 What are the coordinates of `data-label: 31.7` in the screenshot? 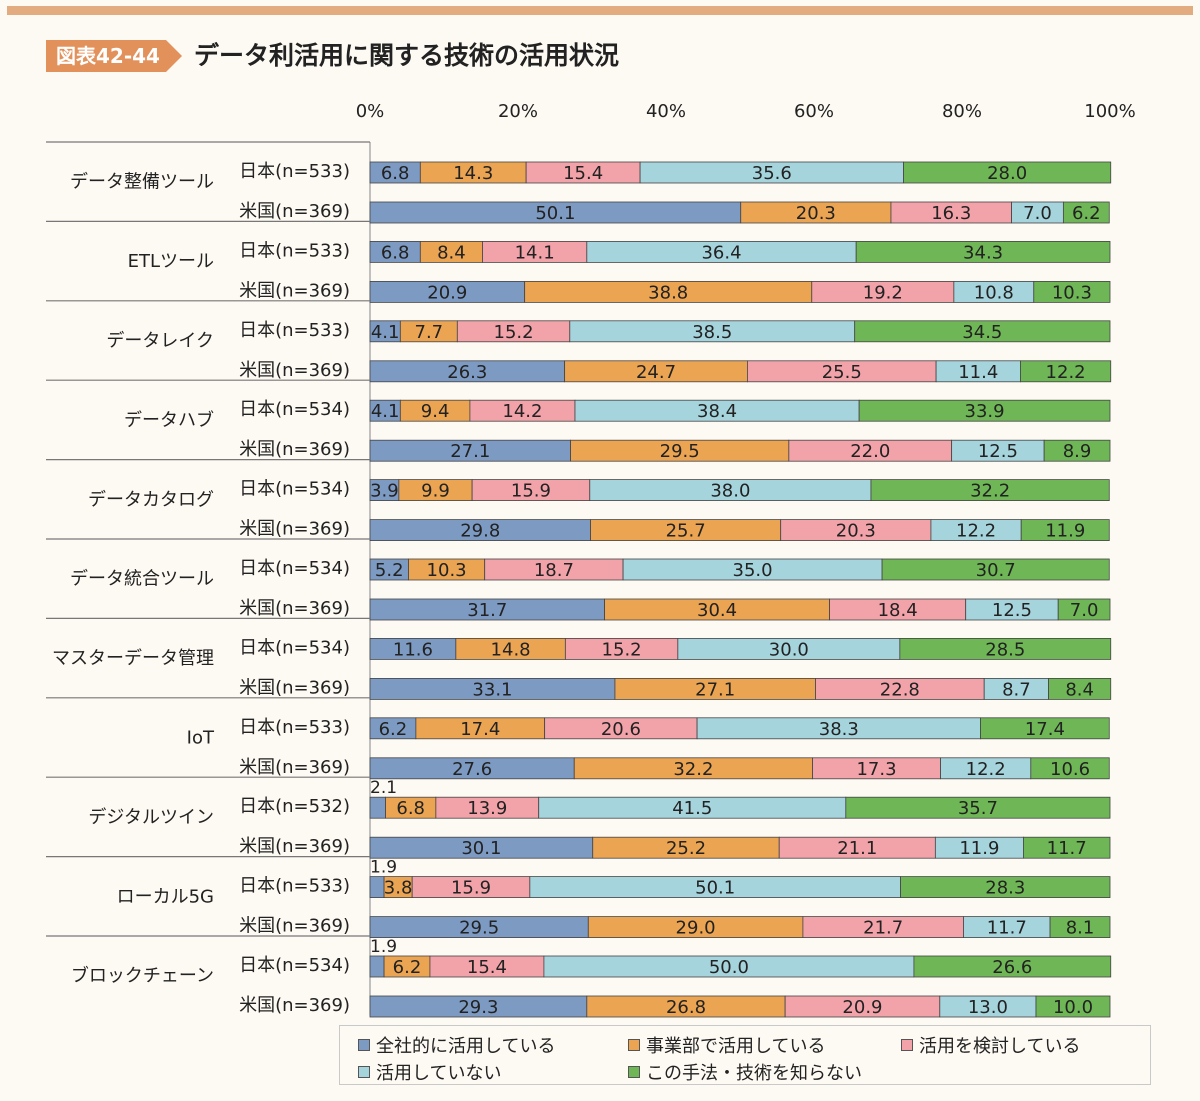 It's located at (487, 610).